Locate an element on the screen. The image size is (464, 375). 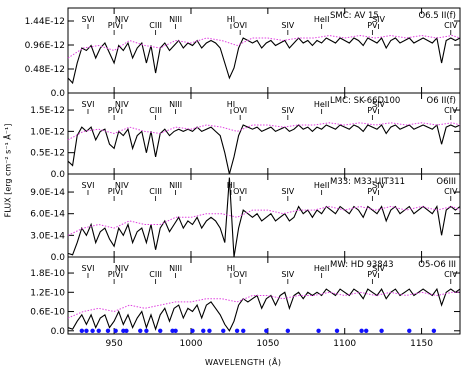
spectral-type-label: O5-O6 III is located at coordinates (437, 265).